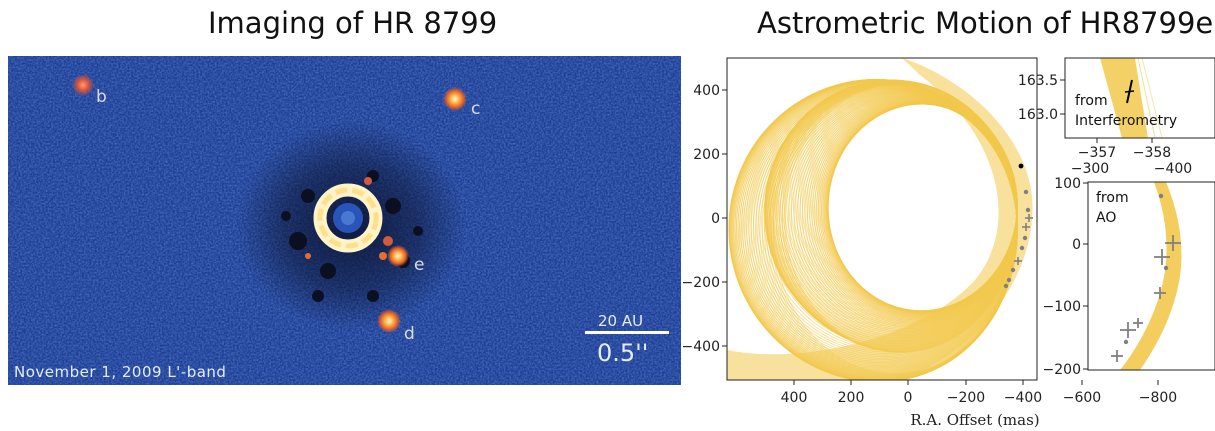 The height and width of the screenshot is (431, 1215). Describe the element at coordinates (1090, 169) in the screenshot. I see `inset-top-x2-tick: −300` at that location.